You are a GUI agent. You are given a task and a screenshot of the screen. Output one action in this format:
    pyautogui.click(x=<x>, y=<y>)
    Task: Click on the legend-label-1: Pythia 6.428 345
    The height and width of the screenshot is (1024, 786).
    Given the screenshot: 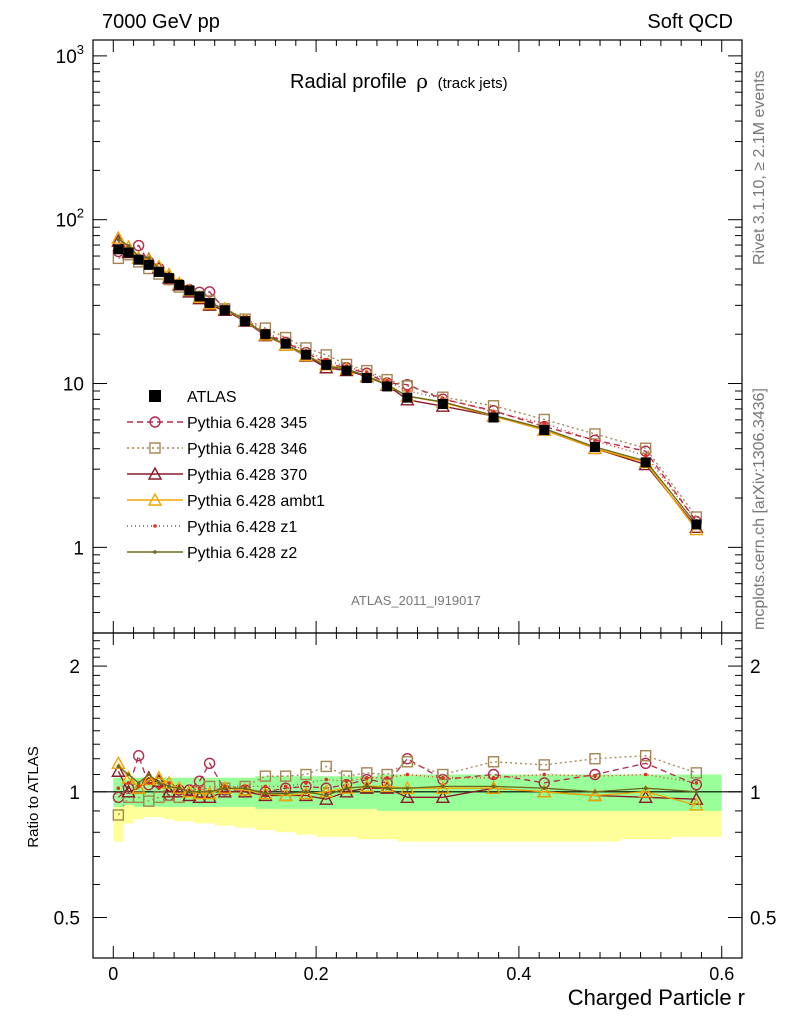 What is the action you would take?
    pyautogui.click(x=247, y=423)
    